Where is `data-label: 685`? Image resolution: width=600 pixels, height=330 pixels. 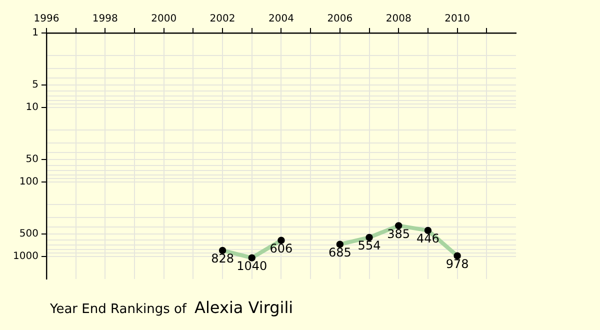
data-label: 685 is located at coordinates (340, 252).